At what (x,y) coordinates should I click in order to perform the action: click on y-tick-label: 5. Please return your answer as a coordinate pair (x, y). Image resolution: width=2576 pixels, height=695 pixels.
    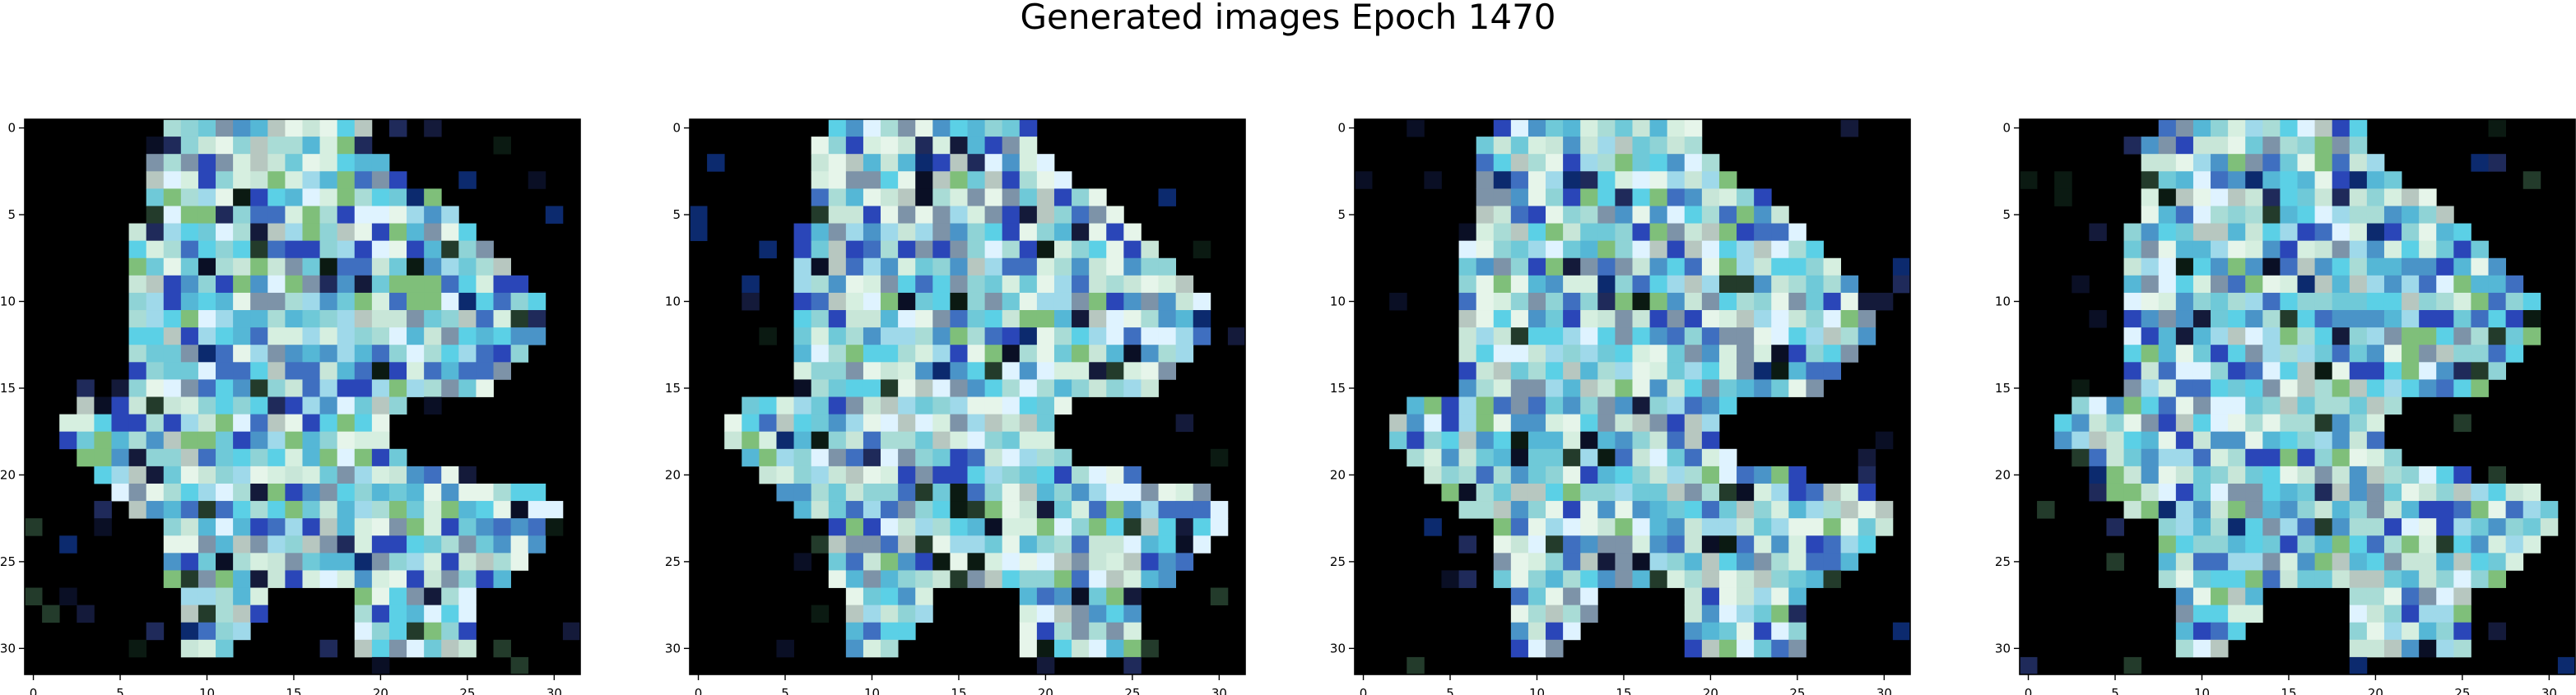
    Looking at the image, I should click on (676, 214).